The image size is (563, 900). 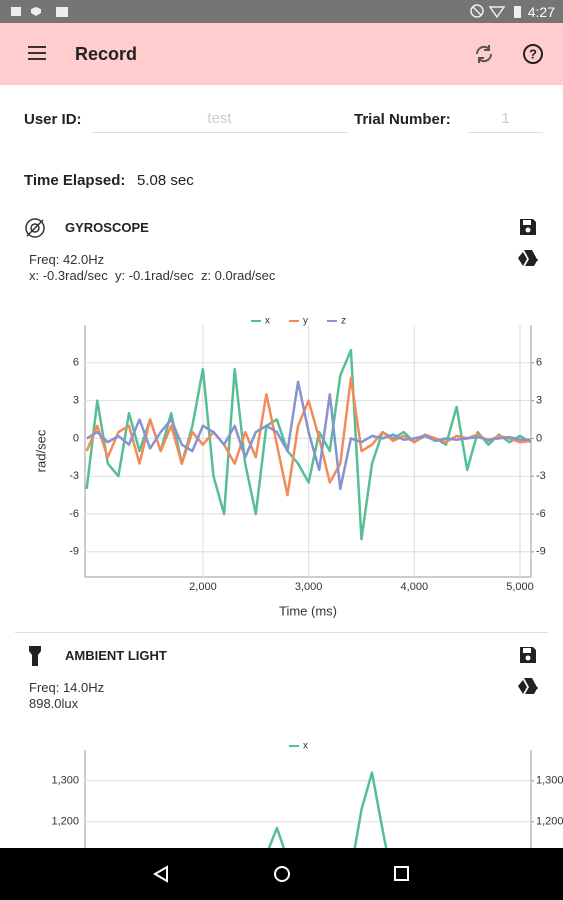 I want to click on nav-buttons, so click(x=285, y=874).